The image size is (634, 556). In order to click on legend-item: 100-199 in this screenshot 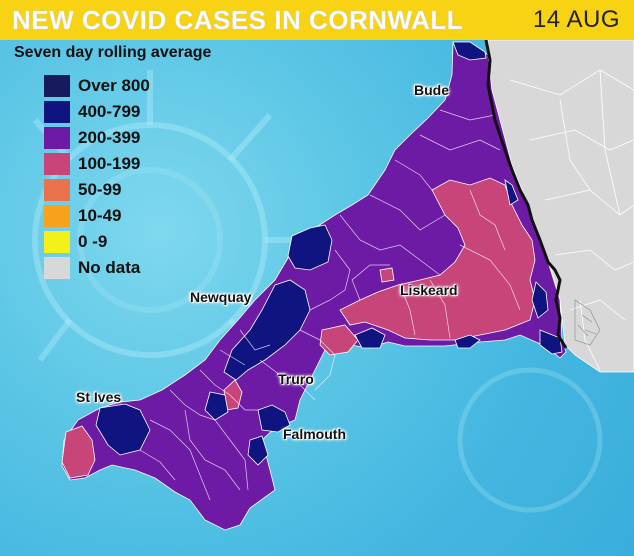, I will do `click(97, 164)`.